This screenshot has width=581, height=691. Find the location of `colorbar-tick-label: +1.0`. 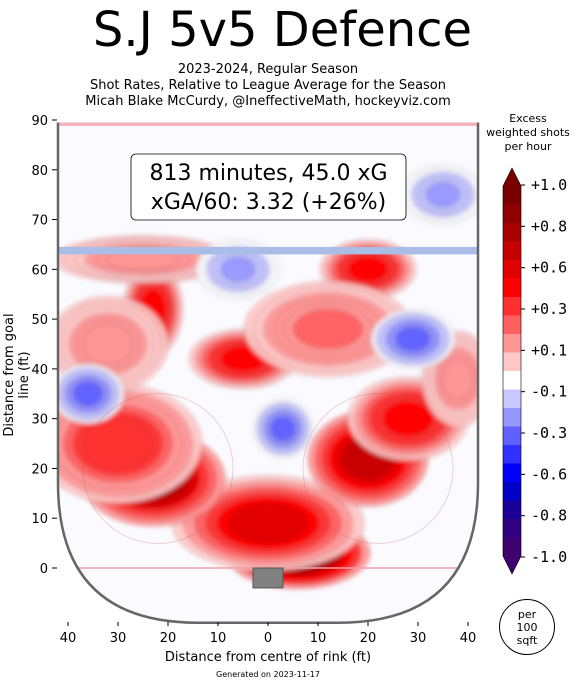

colorbar-tick-label: +1.0 is located at coordinates (549, 185).